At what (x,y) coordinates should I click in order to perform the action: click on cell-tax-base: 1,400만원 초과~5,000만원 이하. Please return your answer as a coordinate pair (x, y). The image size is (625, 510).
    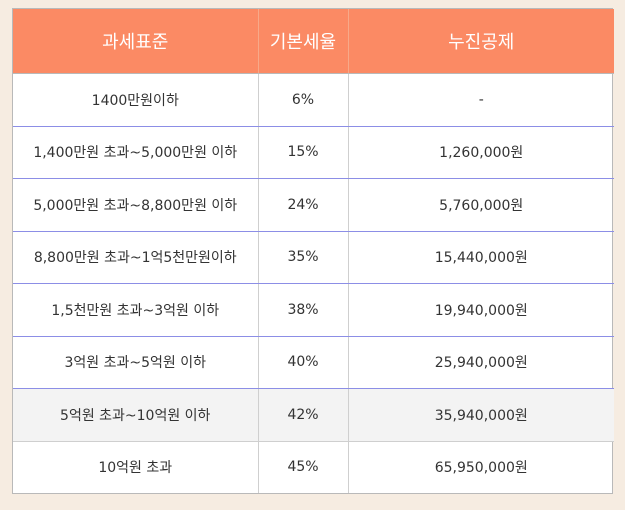
    Looking at the image, I should click on (136, 152).